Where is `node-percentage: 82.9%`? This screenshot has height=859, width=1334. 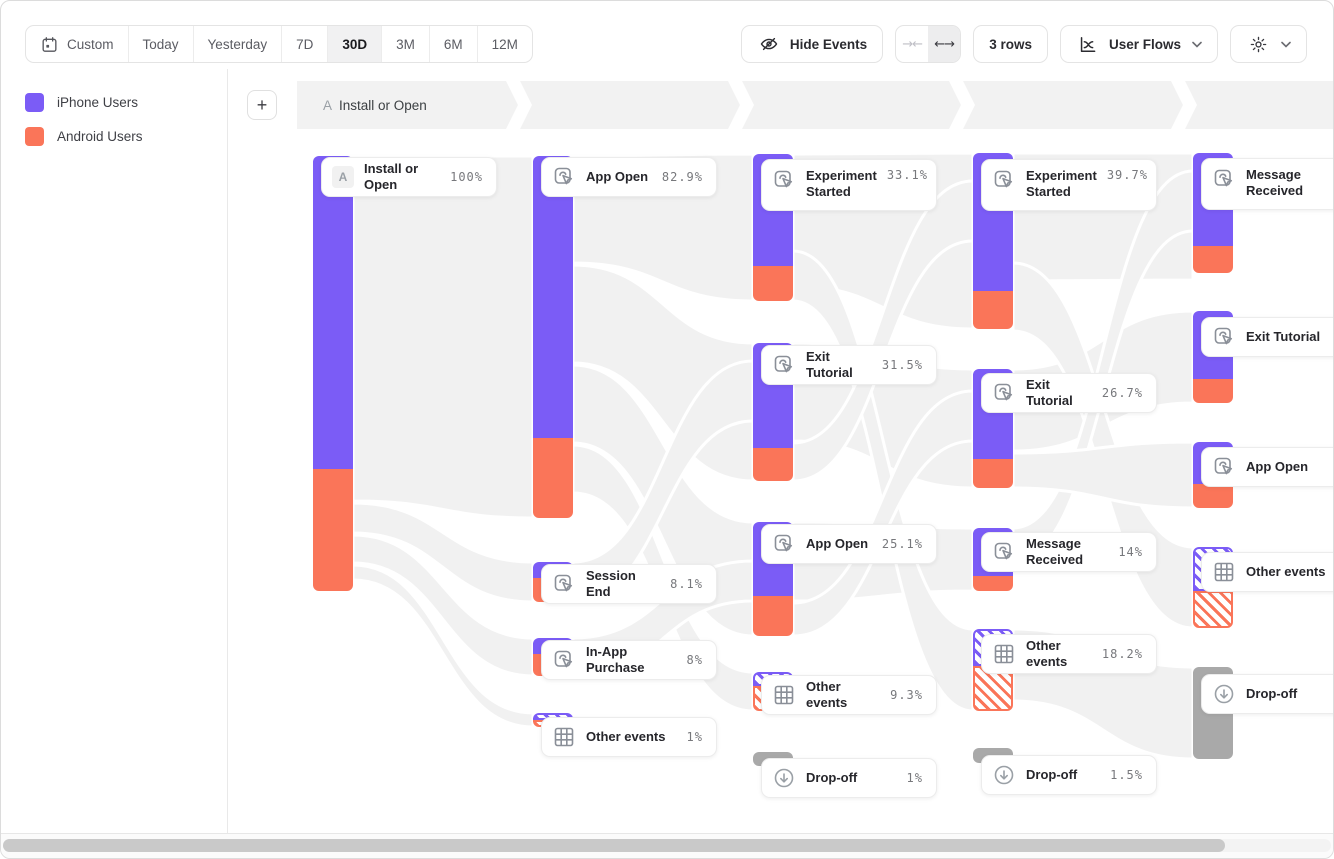 node-percentage: 82.9% is located at coordinates (682, 177).